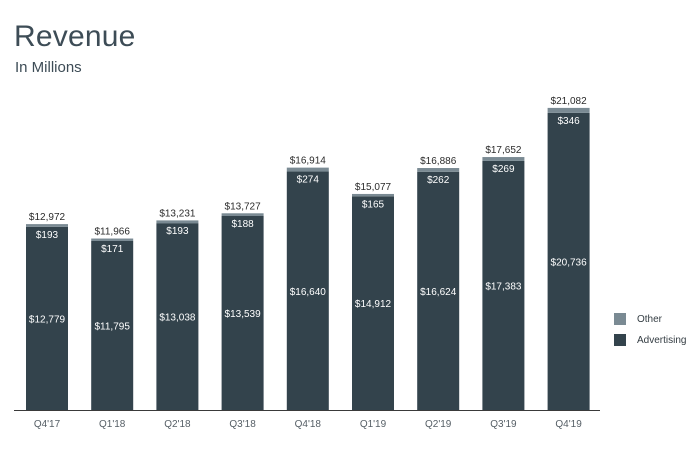 Image resolution: width=700 pixels, height=453 pixels. I want to click on total-label-4: $16,914, so click(308, 161).